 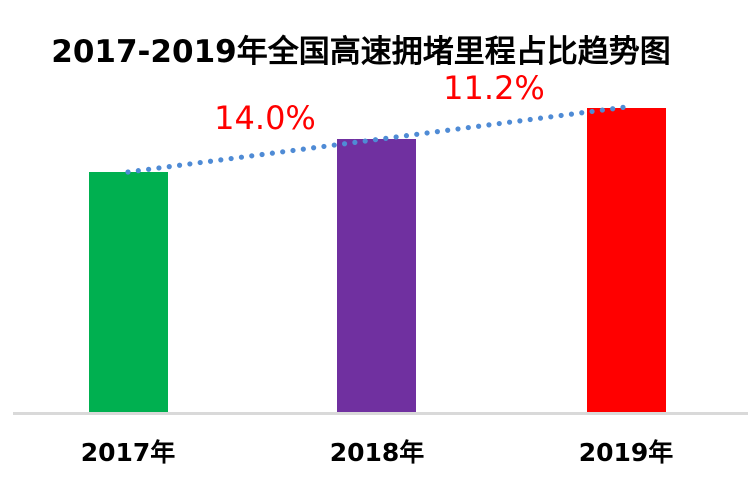 What do you see at coordinates (361, 52) in the screenshot?
I see `chart-title: 2017-2019年全国高速拥堵里程占比趋势图` at bounding box center [361, 52].